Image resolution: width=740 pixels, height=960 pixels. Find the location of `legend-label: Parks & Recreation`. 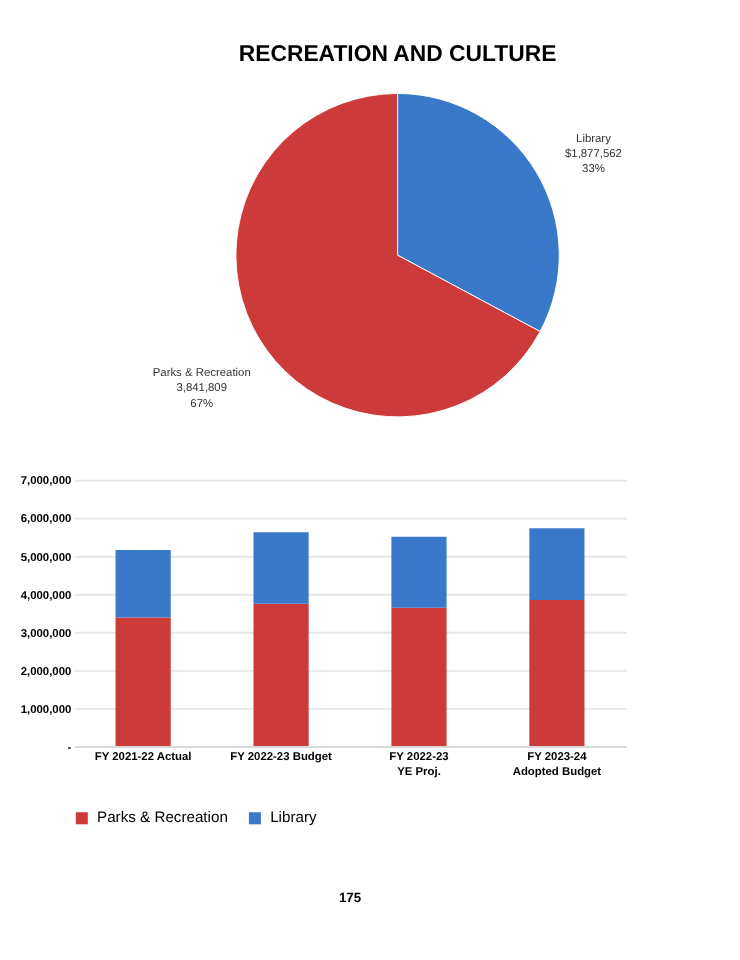

legend-label: Parks & Recreation is located at coordinates (162, 817).